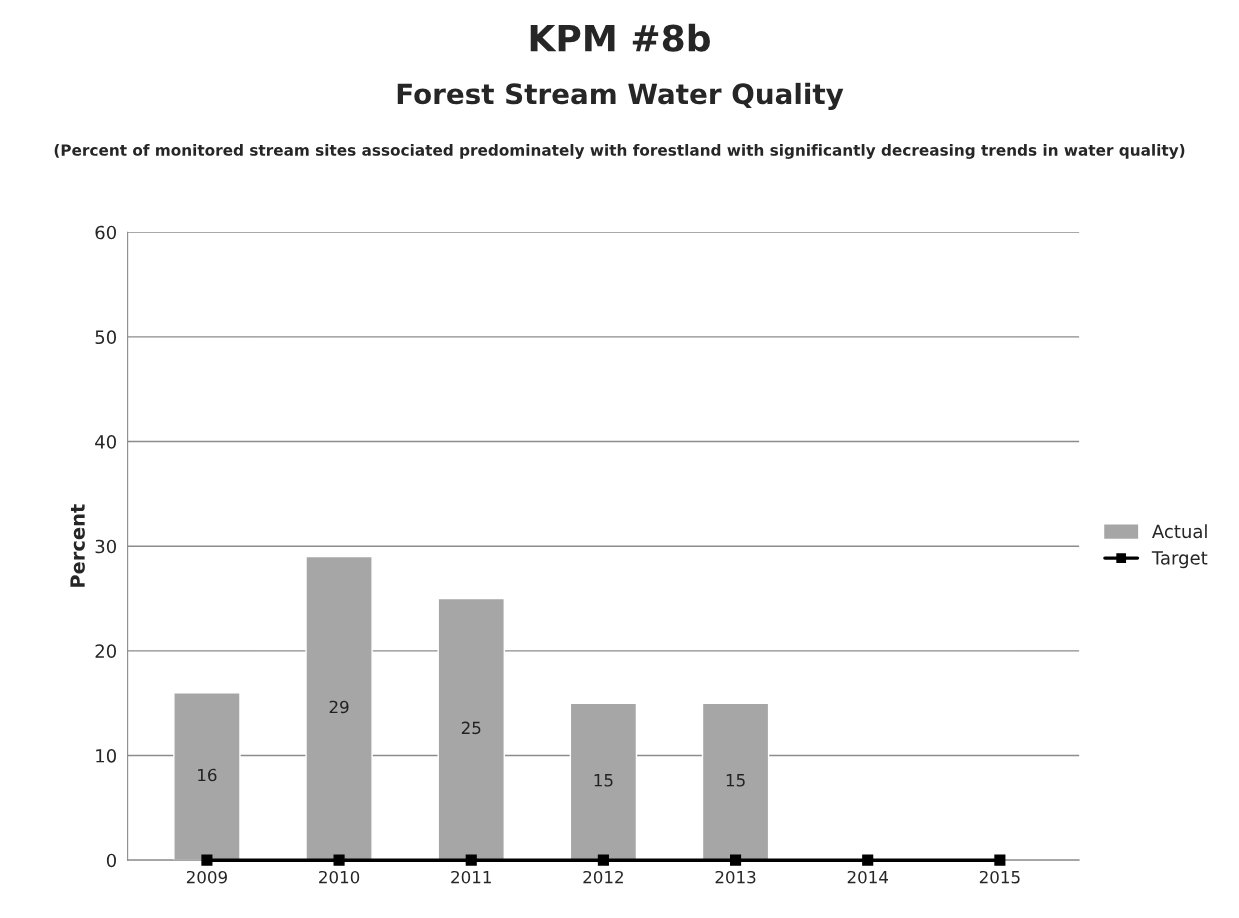 This screenshot has width=1239, height=918. What do you see at coordinates (1179, 560) in the screenshot?
I see `legend-label: Target` at bounding box center [1179, 560].